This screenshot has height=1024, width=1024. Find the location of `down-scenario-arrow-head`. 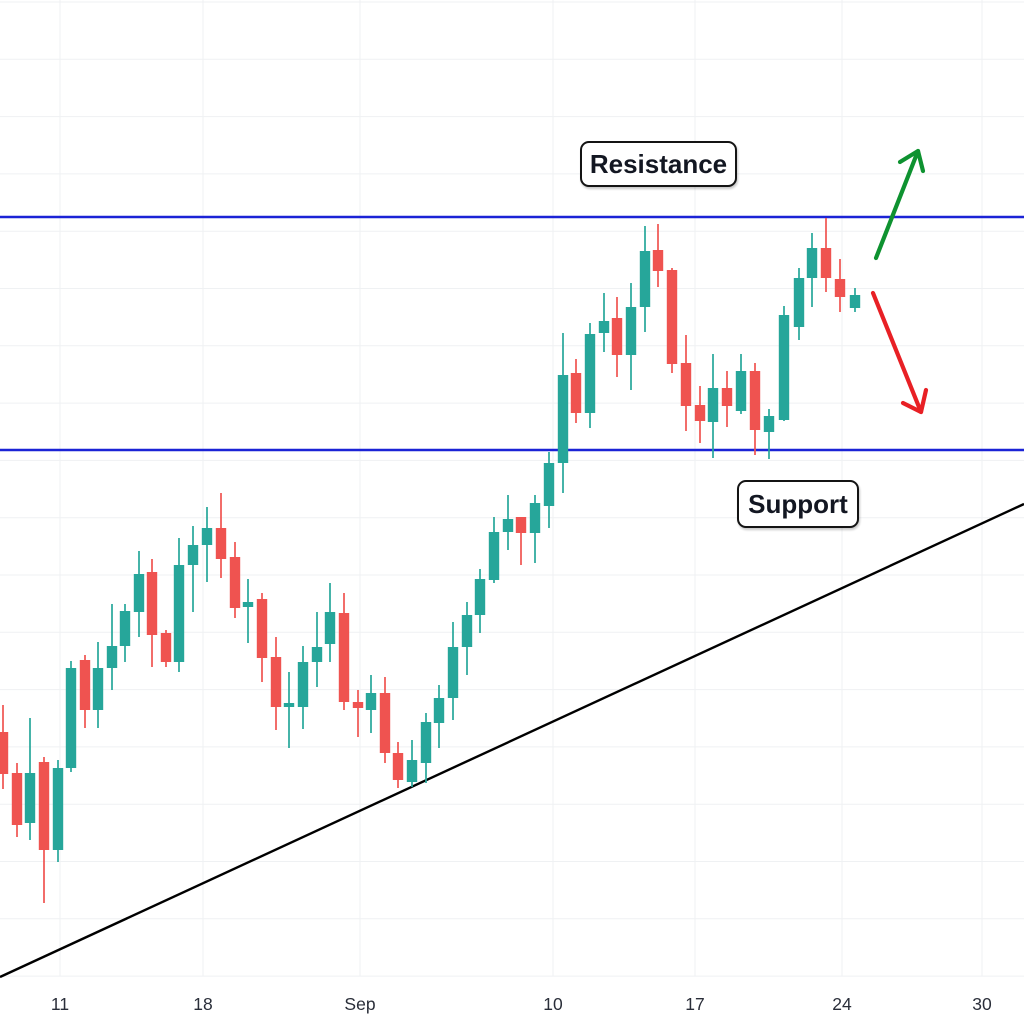

down-scenario-arrow-head is located at coordinates (914, 401).